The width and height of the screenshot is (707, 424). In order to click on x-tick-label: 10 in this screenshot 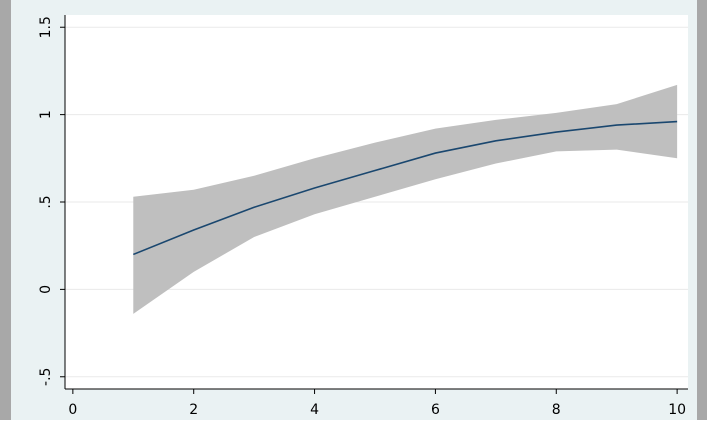, I will do `click(677, 410)`.